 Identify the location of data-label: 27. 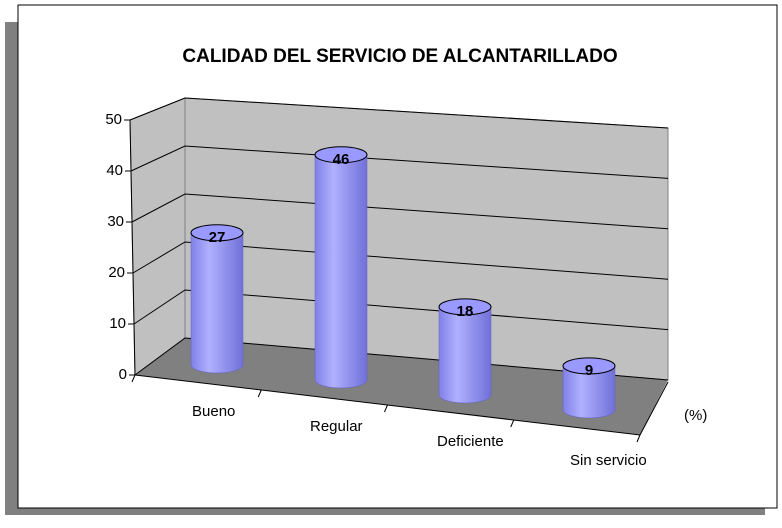
(217, 237).